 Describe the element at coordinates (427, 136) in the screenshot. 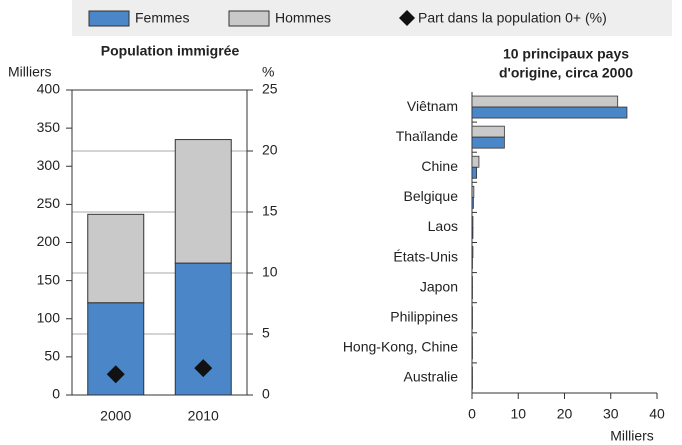

I see `y-tick-label: Thaïlande` at that location.